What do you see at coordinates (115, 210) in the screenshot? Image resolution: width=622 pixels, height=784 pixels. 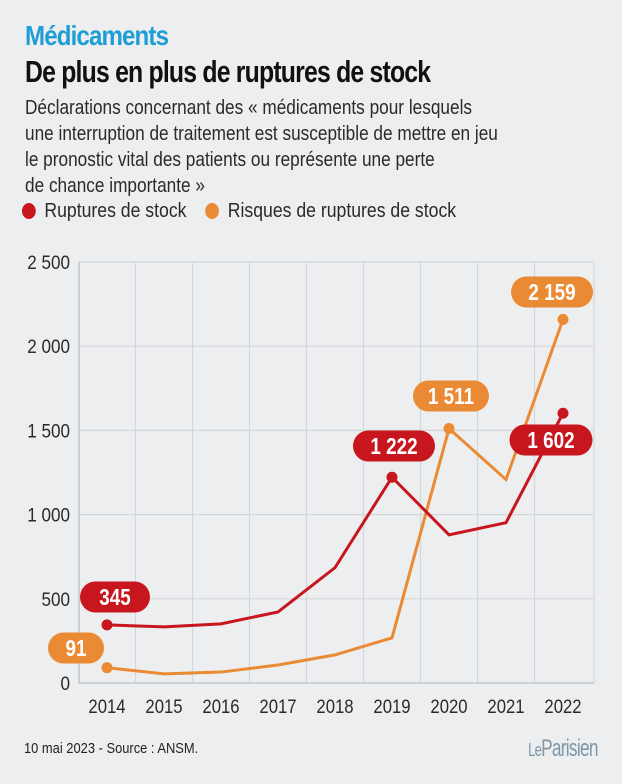 I see `legend-label-ruptures: Ruptures de stock` at bounding box center [115, 210].